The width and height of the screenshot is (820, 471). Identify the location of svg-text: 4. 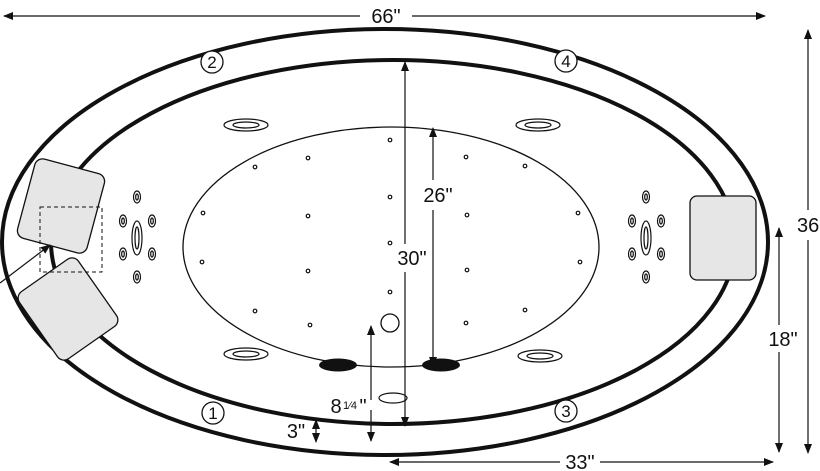
(565, 61).